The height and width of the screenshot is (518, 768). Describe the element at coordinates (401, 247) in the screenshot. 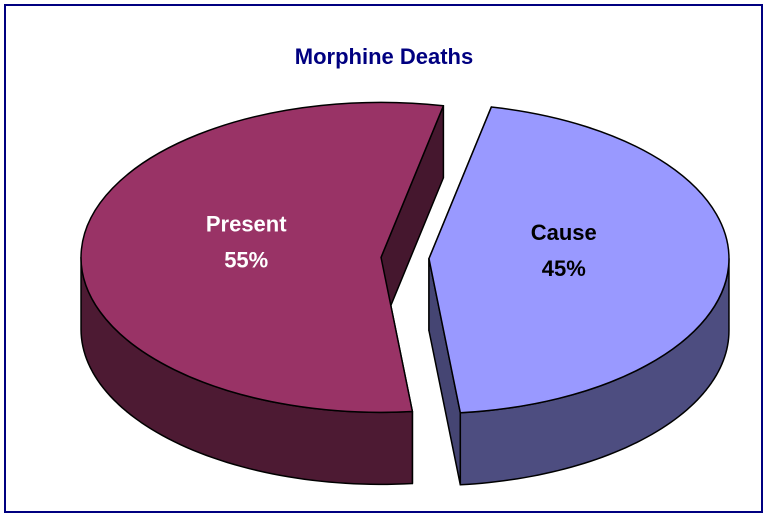

I see `slice-labels: Present 55% Cause 45%` at that location.